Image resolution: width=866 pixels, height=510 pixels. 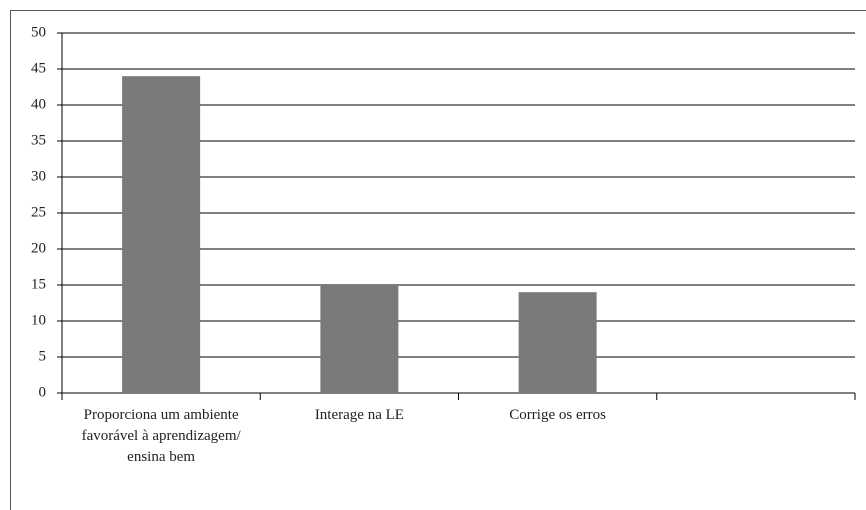 I want to click on y-tick-label: 5, so click(x=43, y=356).